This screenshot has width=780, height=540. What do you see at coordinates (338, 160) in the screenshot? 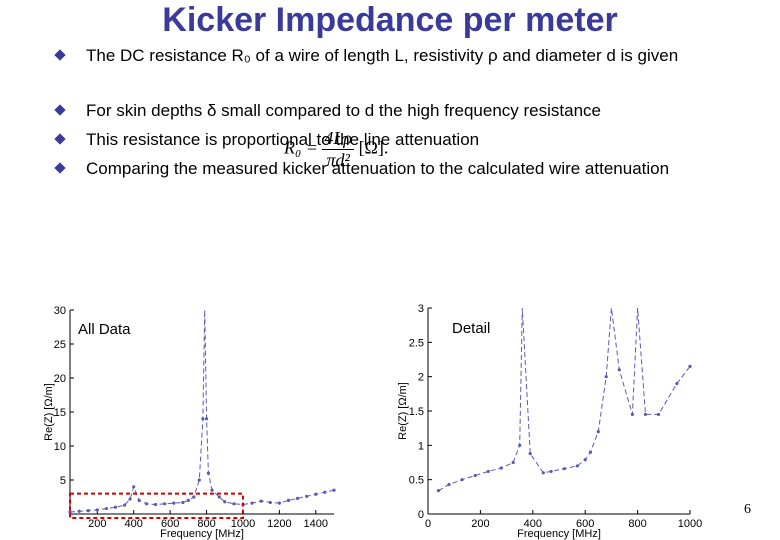
I see `formula-denominator: πd²` at bounding box center [338, 160].